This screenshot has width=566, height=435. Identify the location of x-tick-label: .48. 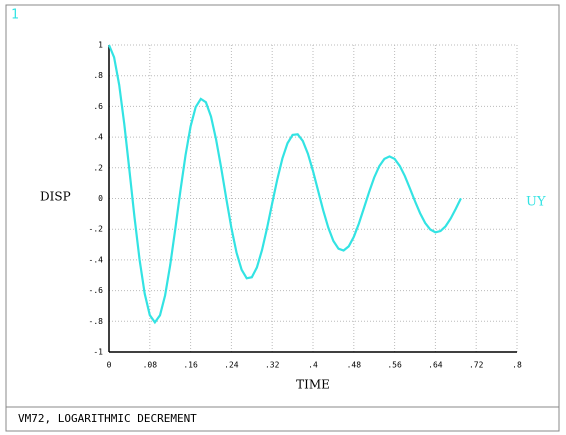
(354, 365).